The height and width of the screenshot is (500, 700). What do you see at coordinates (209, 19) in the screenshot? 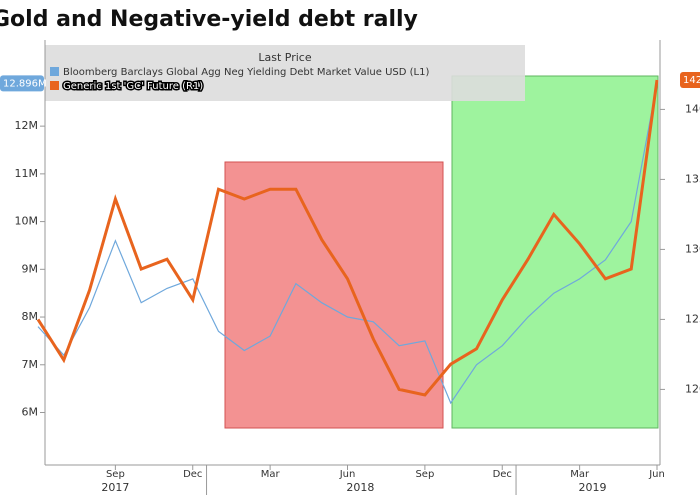
I see `chart-title: Gold and Negative-yield debt rally` at bounding box center [209, 19].